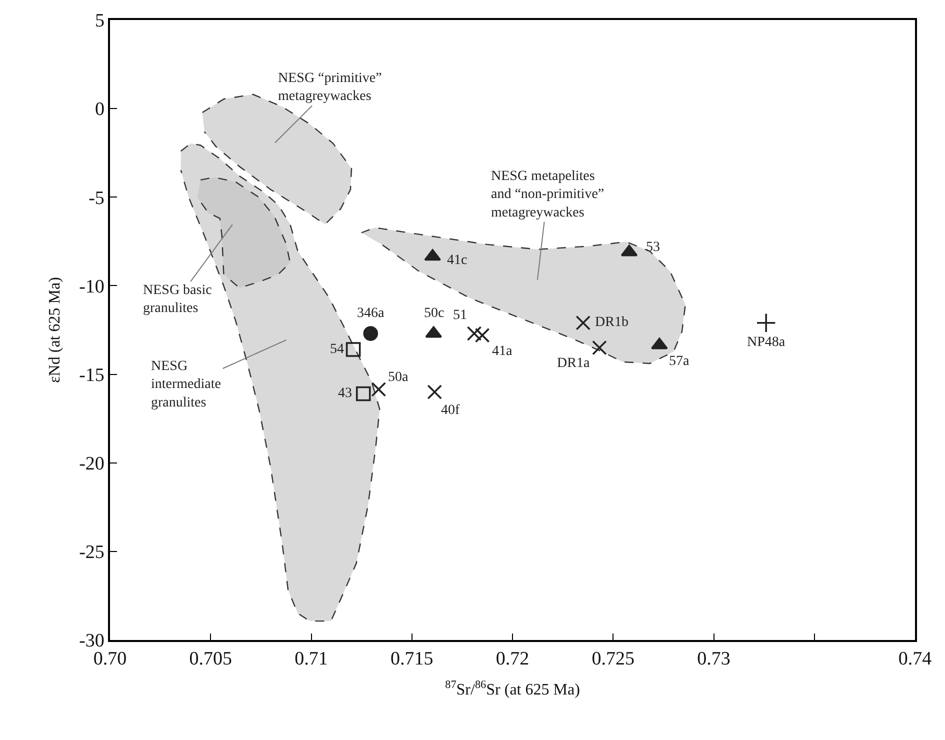 Image resolution: width=945 pixels, height=740 pixels. I want to click on annotation: NESG intermediate granulites, so click(186, 384).